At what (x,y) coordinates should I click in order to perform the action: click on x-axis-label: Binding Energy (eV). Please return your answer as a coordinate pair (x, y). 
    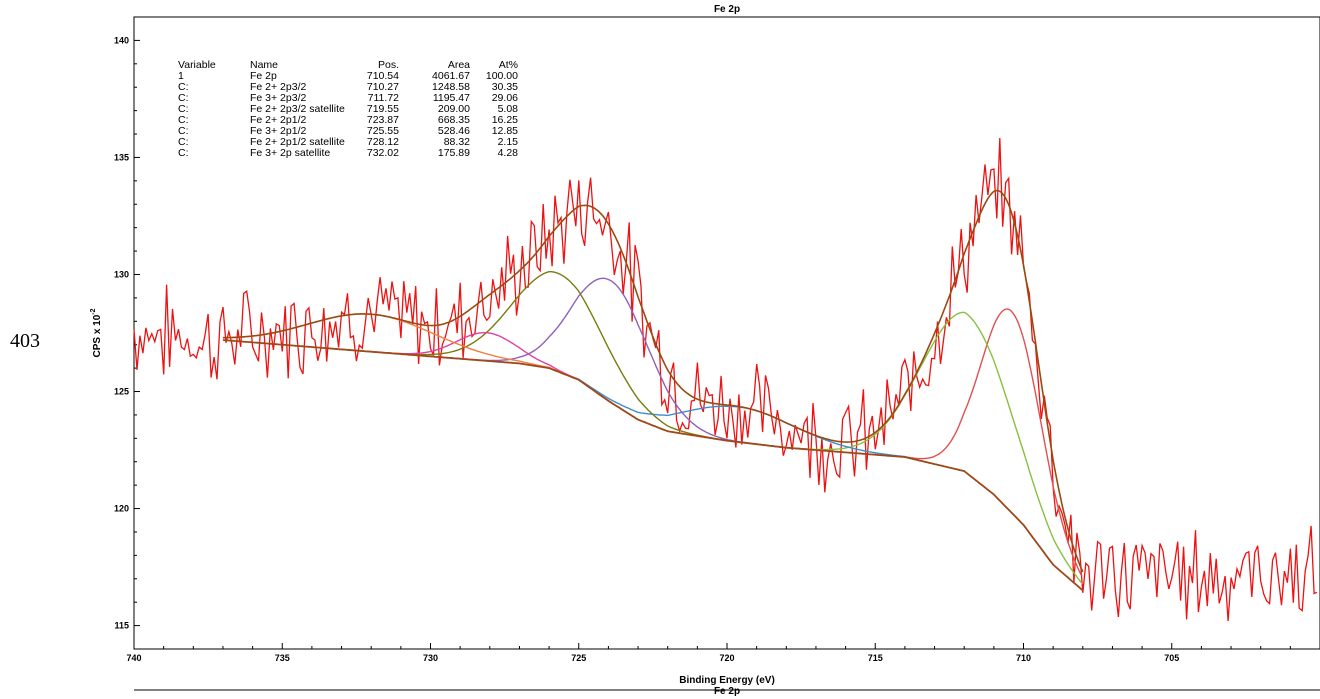
    Looking at the image, I should click on (727, 680).